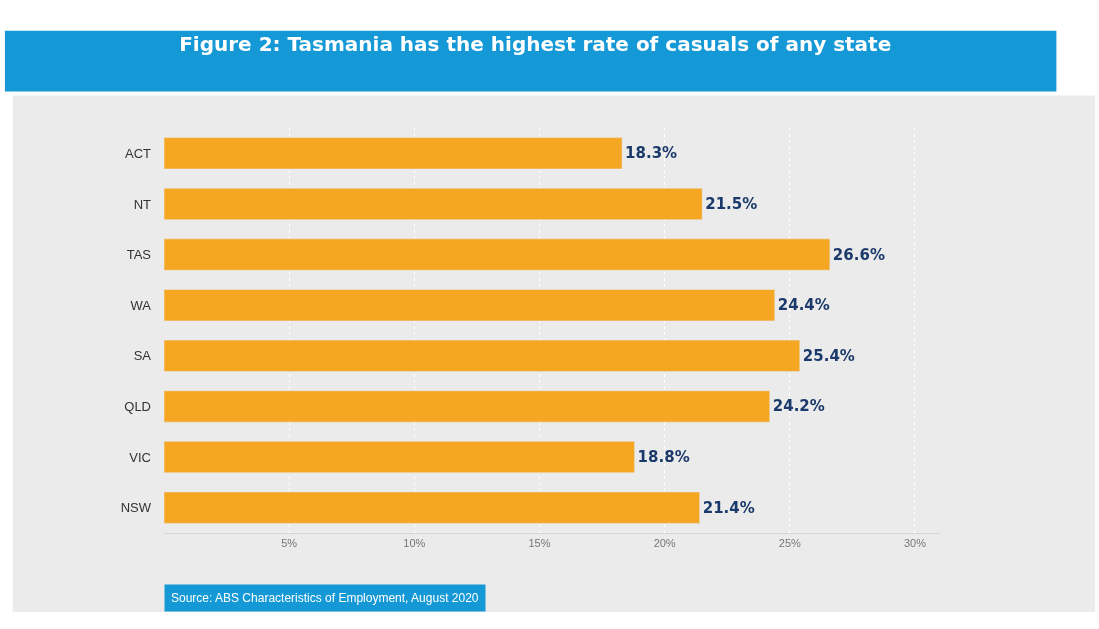 The height and width of the screenshot is (629, 1099). Describe the element at coordinates (535, 44) in the screenshot. I see `chart-title: Figure 2: Tasmania has the highest rate of casuals of any state` at that location.